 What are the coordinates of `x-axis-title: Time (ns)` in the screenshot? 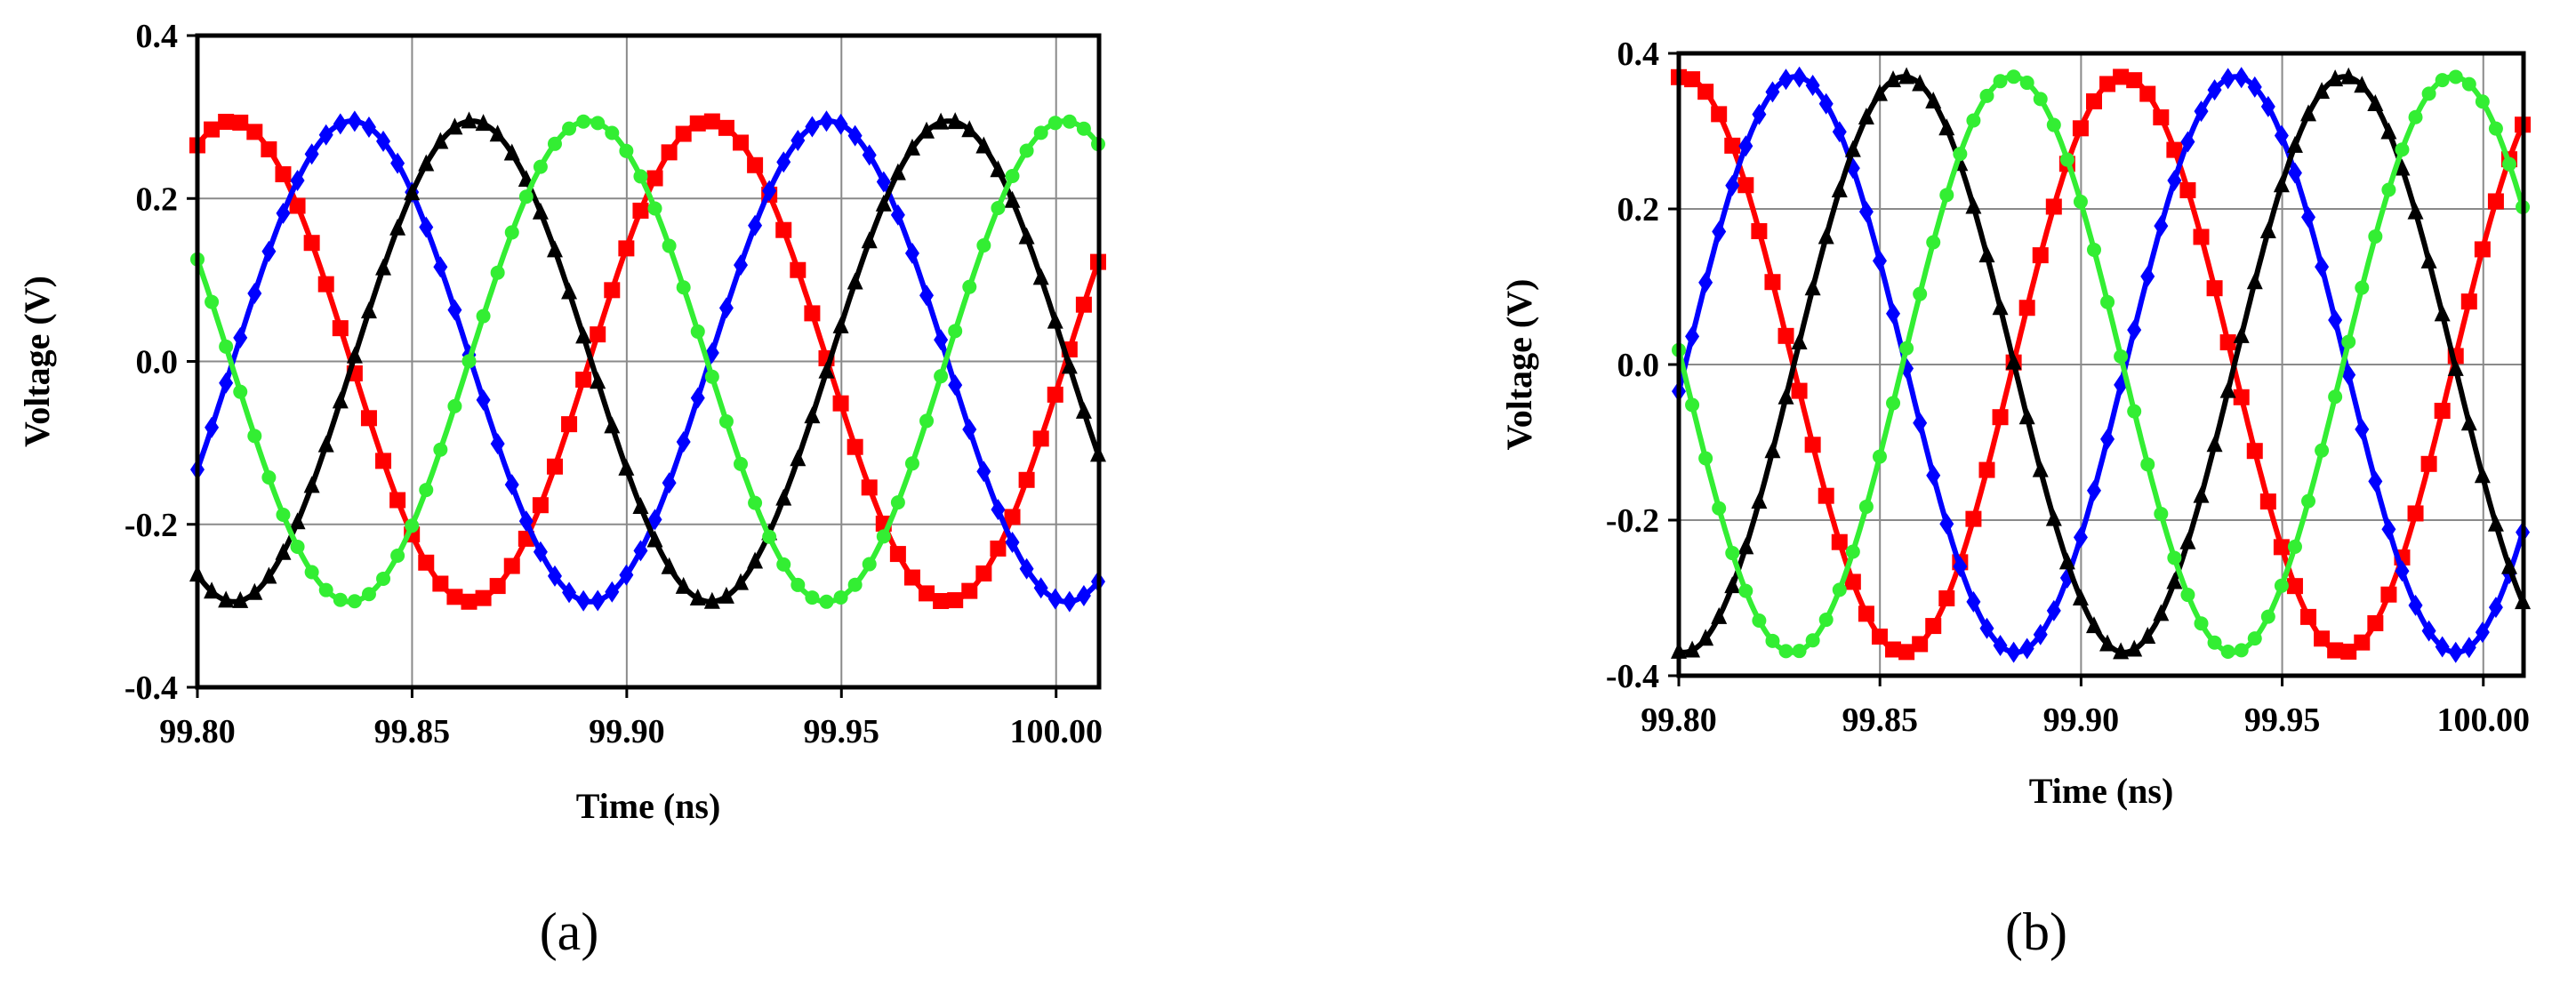 It's located at (648, 806).